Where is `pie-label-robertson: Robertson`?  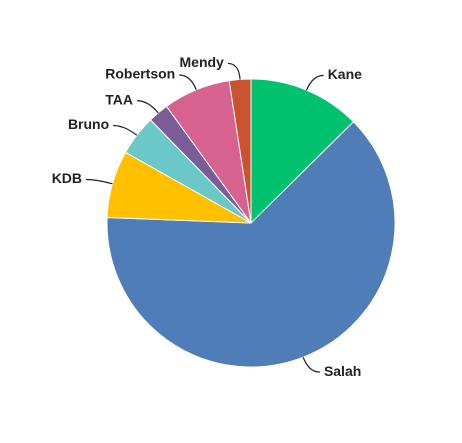 pie-label-robertson: Robertson is located at coordinates (140, 74).